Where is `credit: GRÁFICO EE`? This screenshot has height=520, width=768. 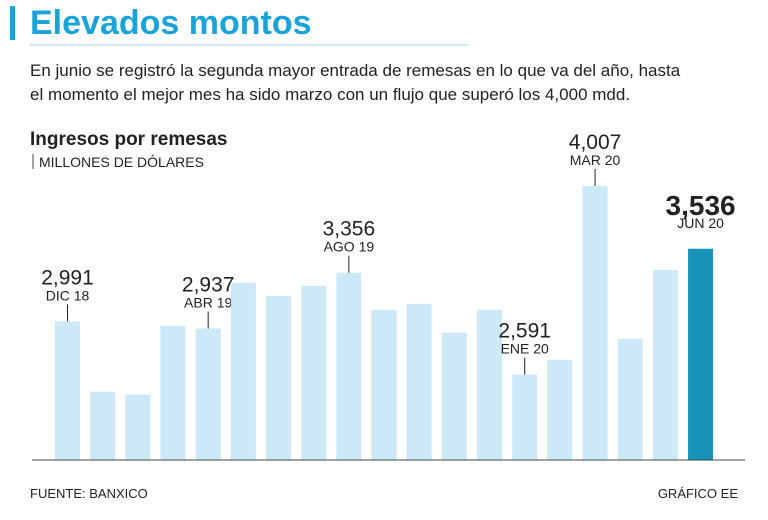 credit: GRÁFICO EE is located at coordinates (698, 493).